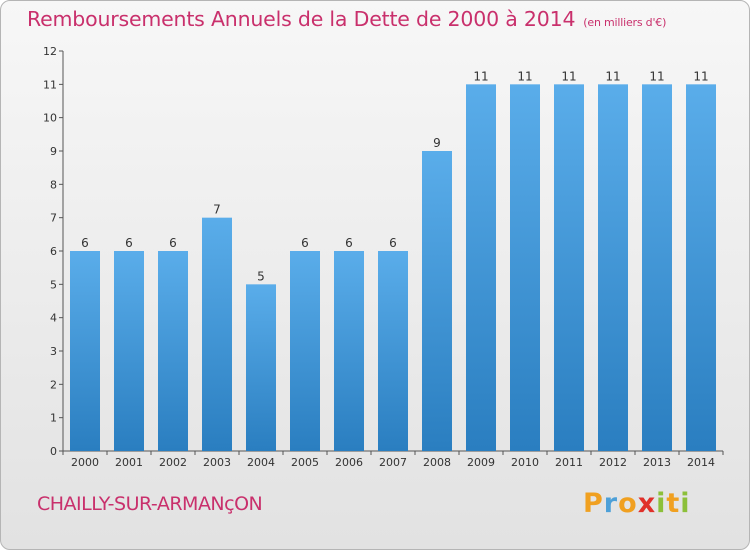  What do you see at coordinates (53, 218) in the screenshot?
I see `y-tick-label: 7` at bounding box center [53, 218].